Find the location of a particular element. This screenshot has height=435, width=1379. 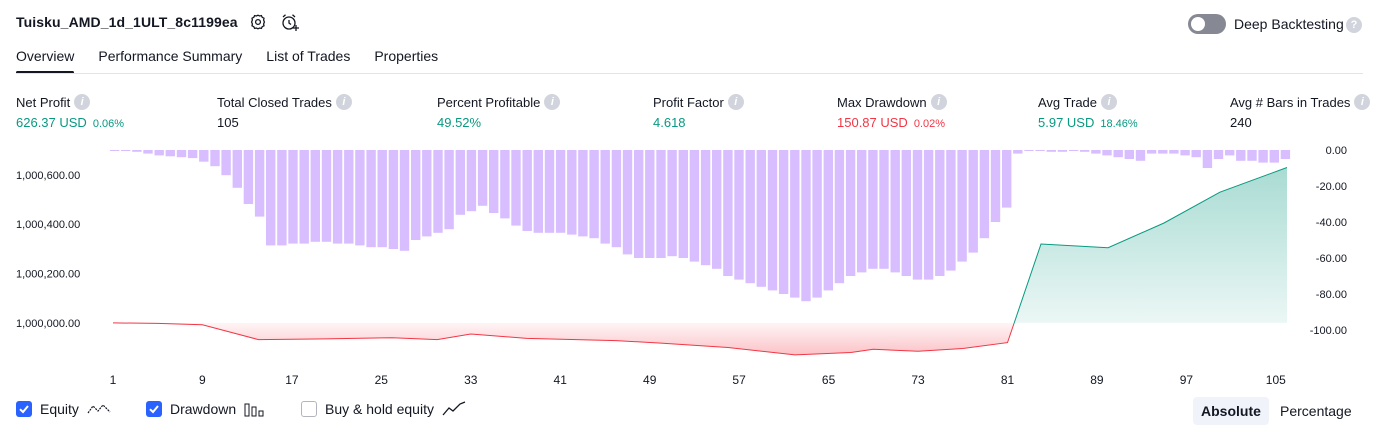

metric-value-text: 105 is located at coordinates (228, 122).